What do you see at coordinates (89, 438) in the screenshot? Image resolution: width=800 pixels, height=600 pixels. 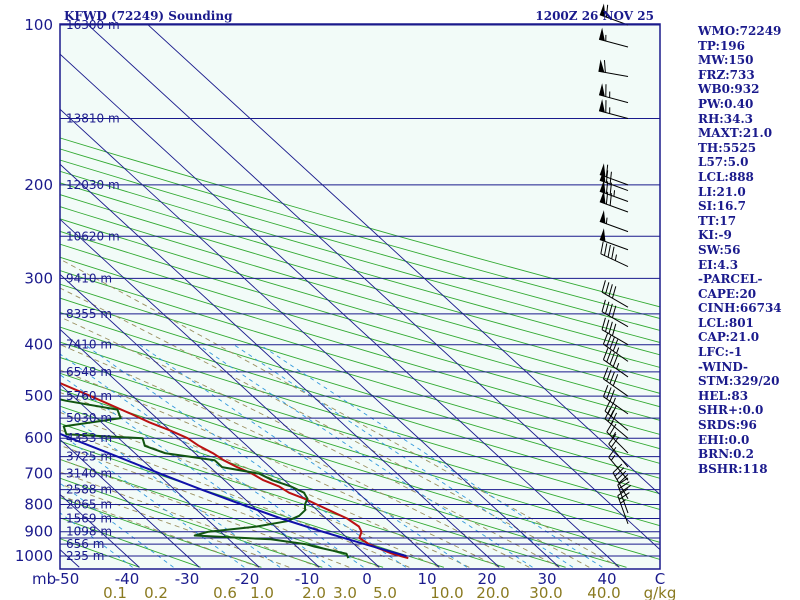 I see `height-label: 4353 m` at bounding box center [89, 438].